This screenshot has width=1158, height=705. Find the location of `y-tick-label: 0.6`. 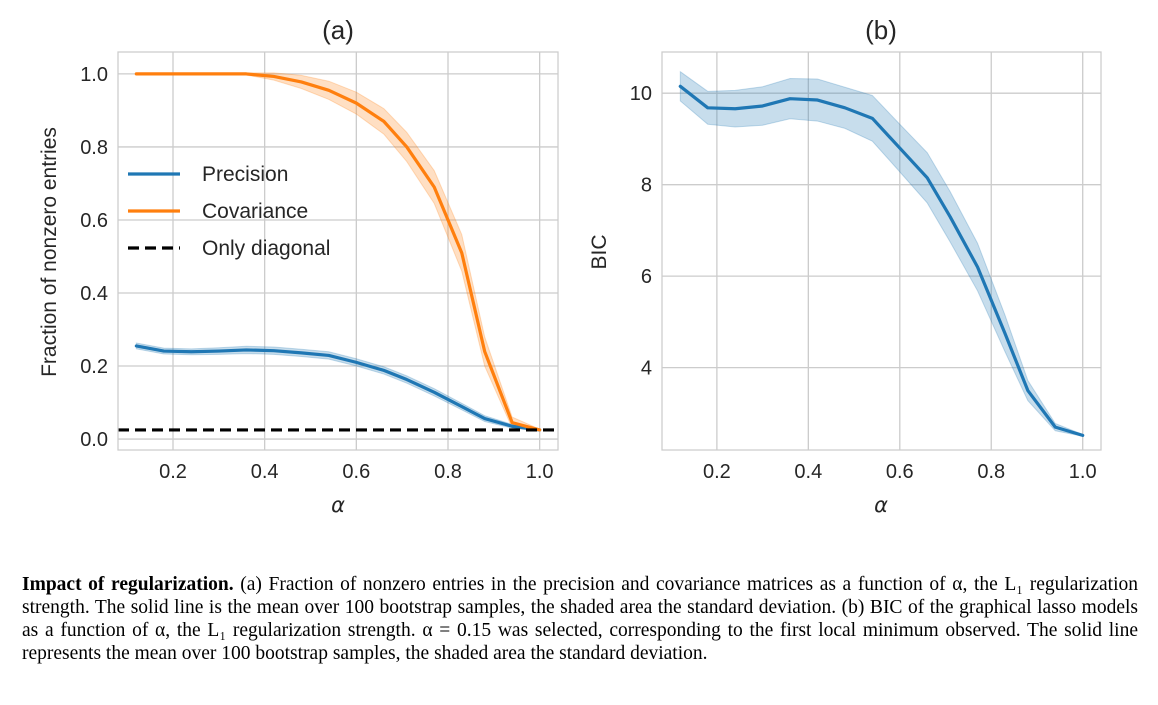

y-tick-label: 0.6 is located at coordinates (94, 221).